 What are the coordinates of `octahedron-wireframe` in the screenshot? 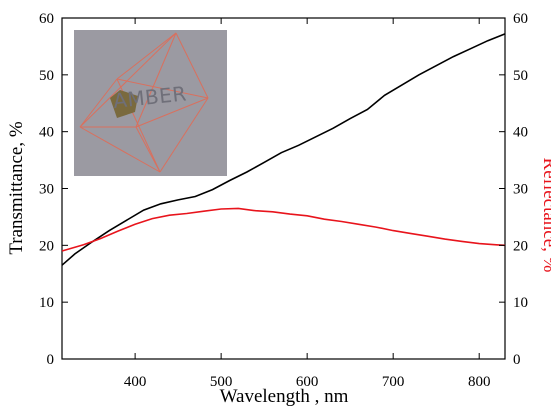 It's located at (144, 102).